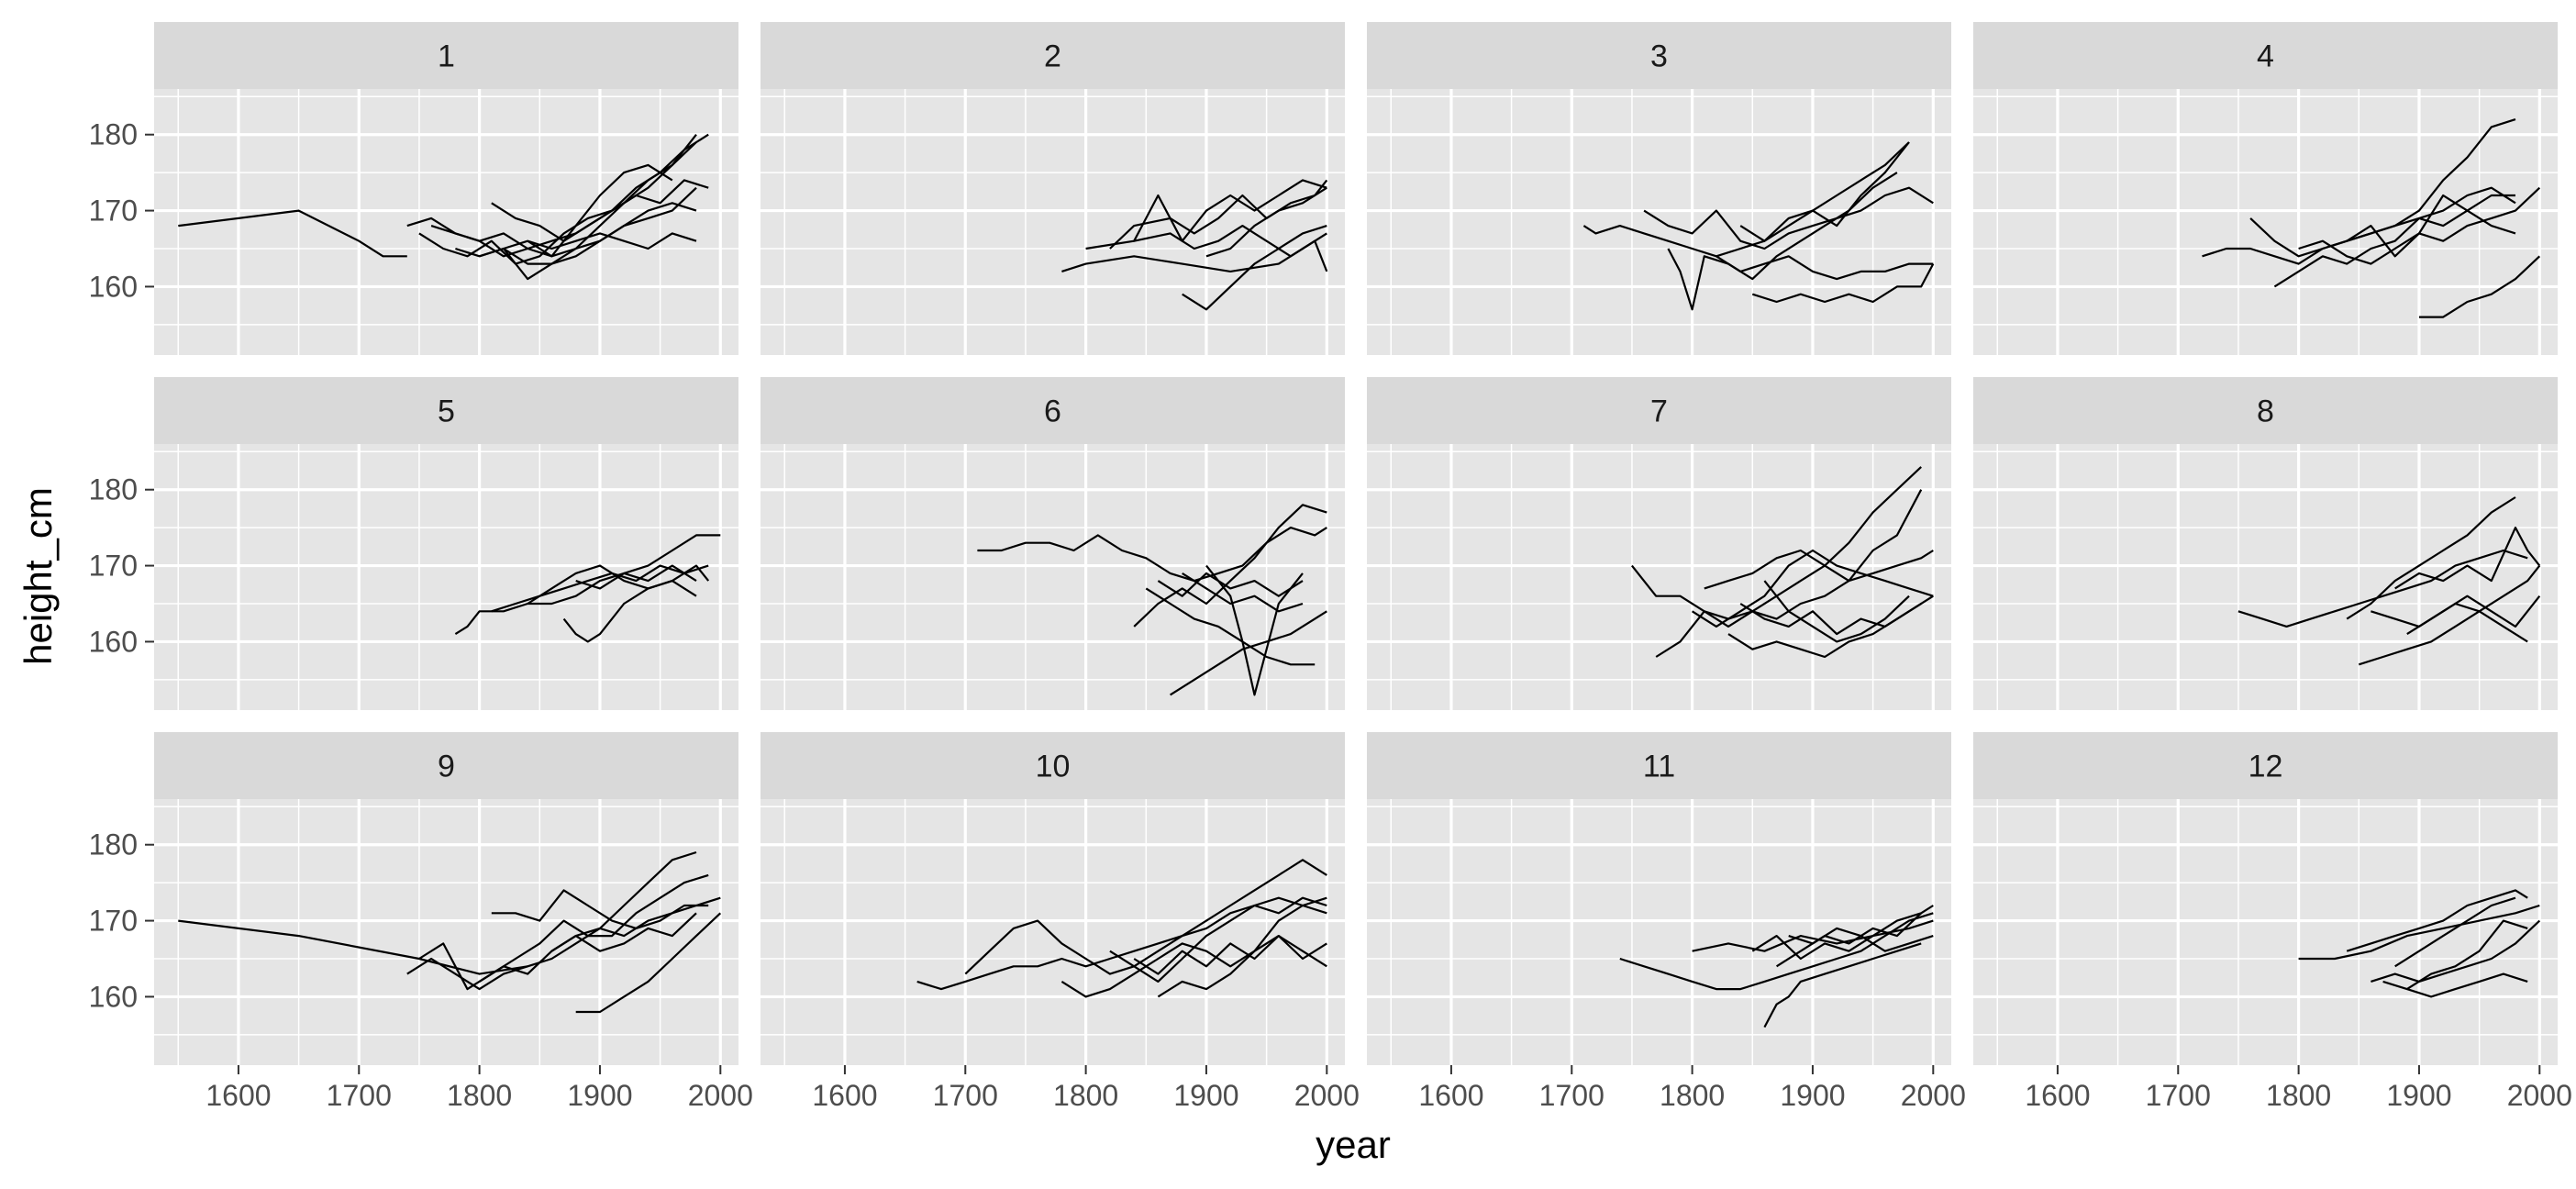 This screenshot has height=1189, width=2576. What do you see at coordinates (2265, 188) in the screenshot?
I see `facet-panel-4: 4` at bounding box center [2265, 188].